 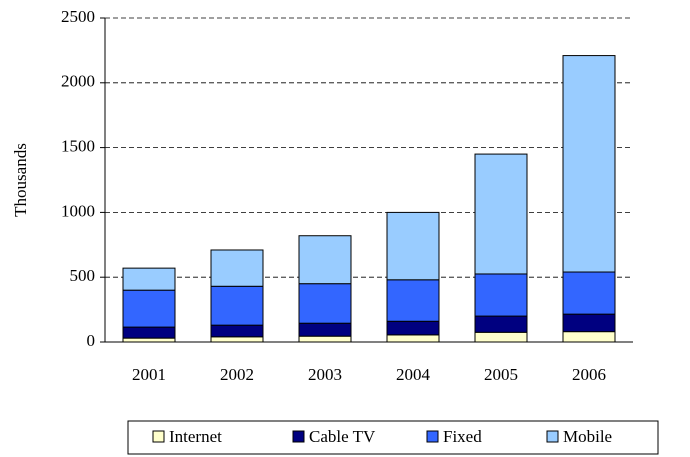 I want to click on x-tick-label: 2004, so click(x=413, y=374).